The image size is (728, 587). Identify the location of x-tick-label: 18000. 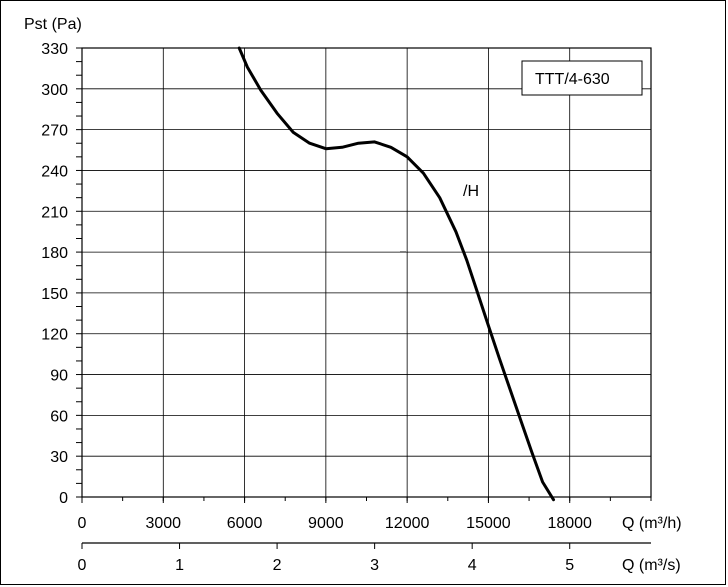
(569, 523).